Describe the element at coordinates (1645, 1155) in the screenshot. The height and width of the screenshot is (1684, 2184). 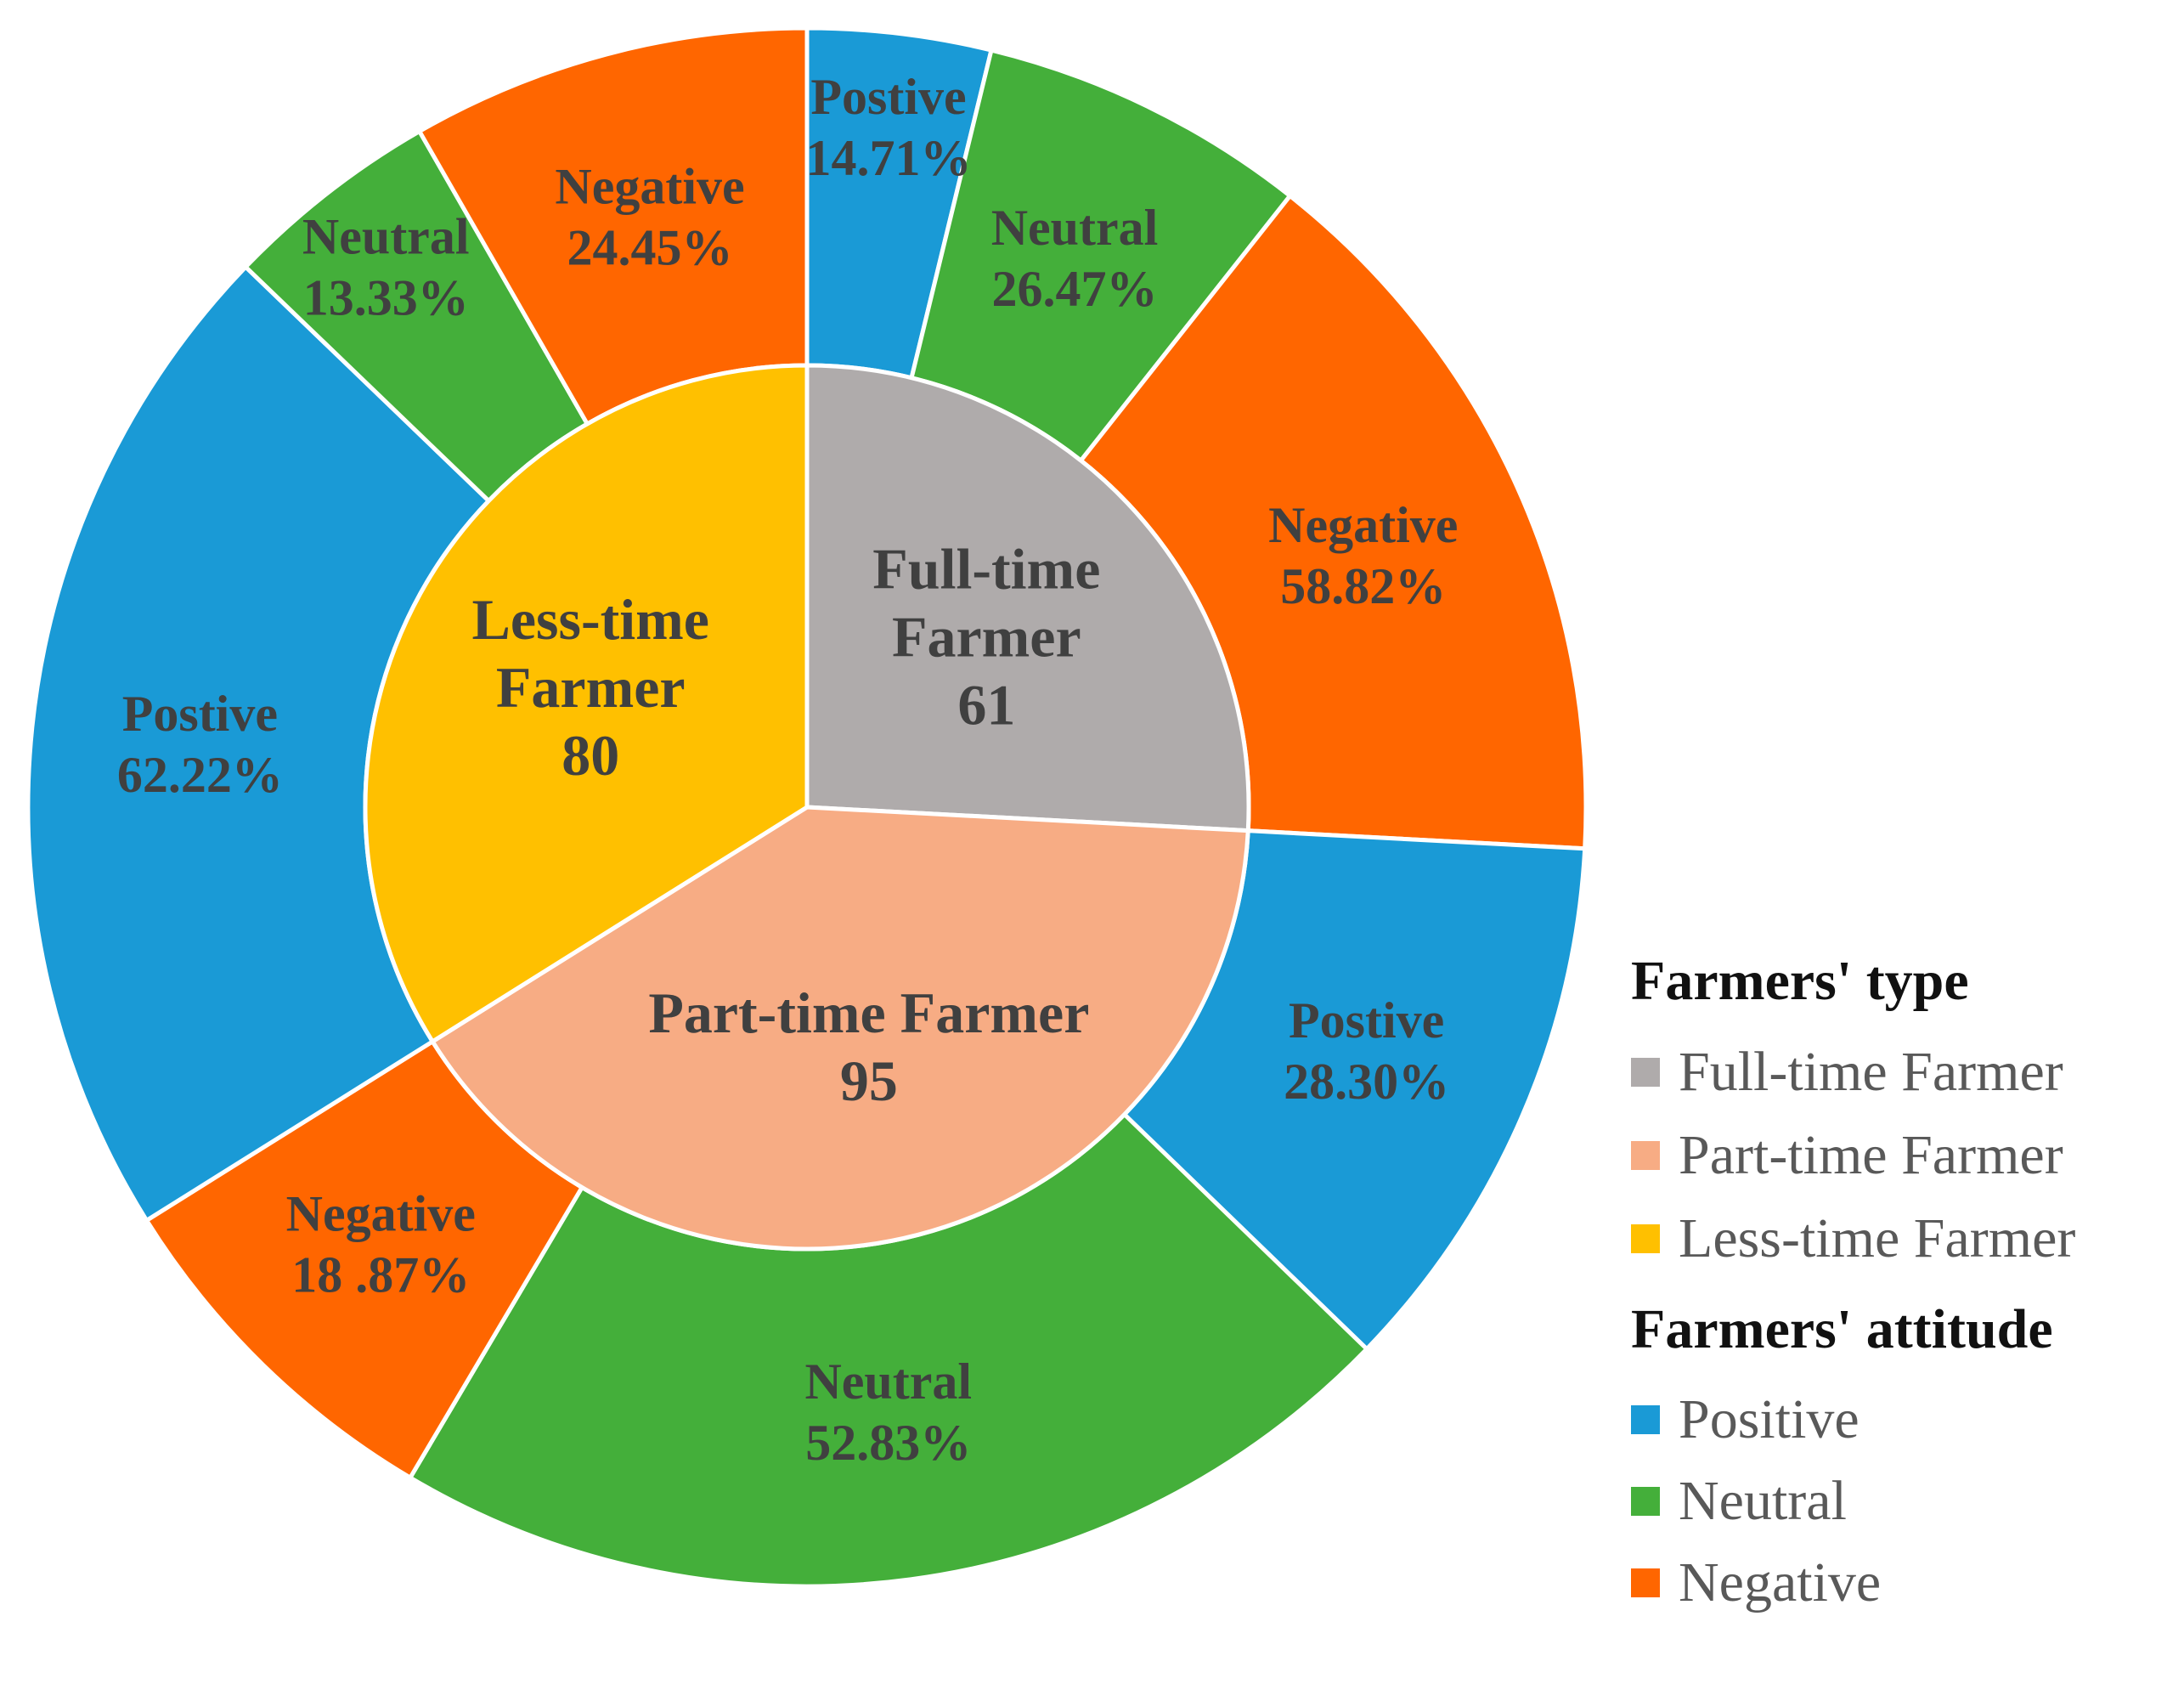
I see `legend-swatch-part-time-farmer` at that location.